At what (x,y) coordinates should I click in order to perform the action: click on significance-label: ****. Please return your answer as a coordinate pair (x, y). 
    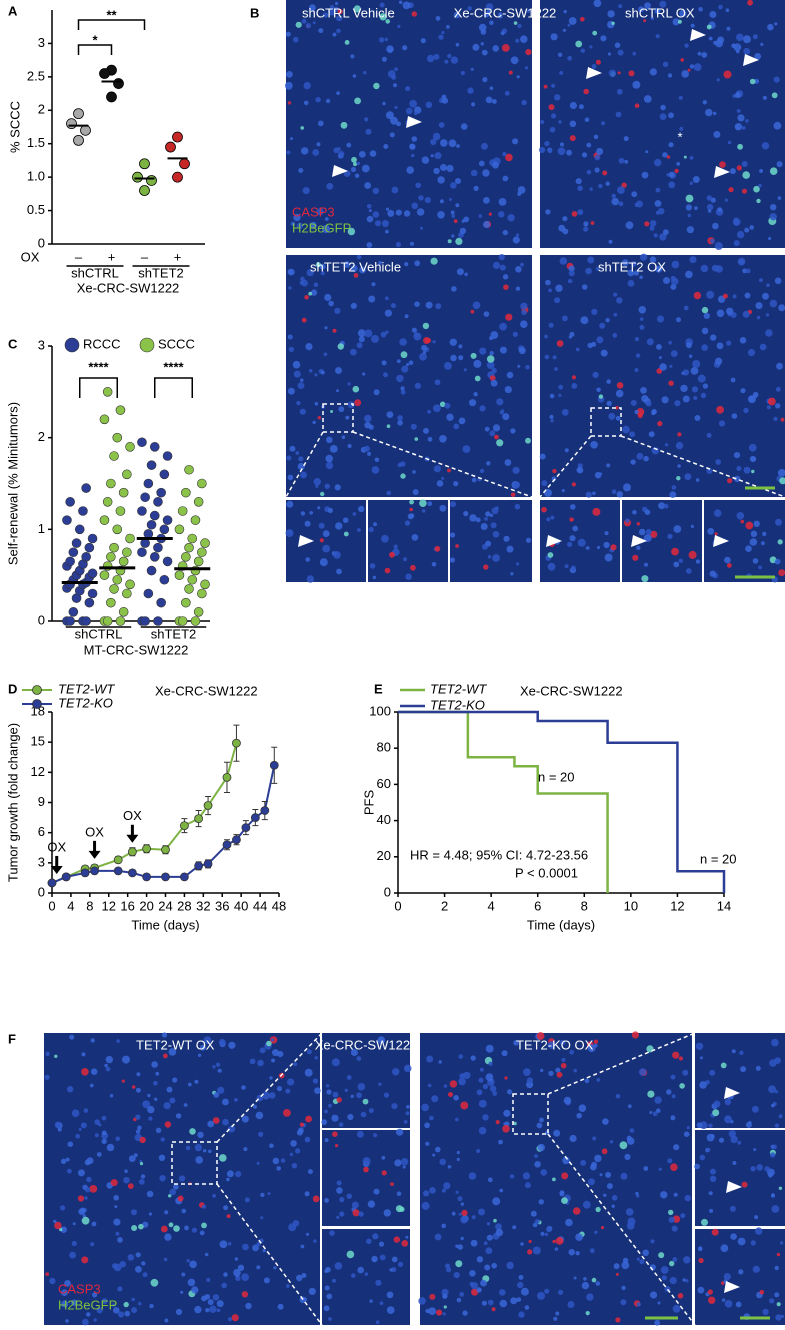
    Looking at the image, I should click on (173, 366).